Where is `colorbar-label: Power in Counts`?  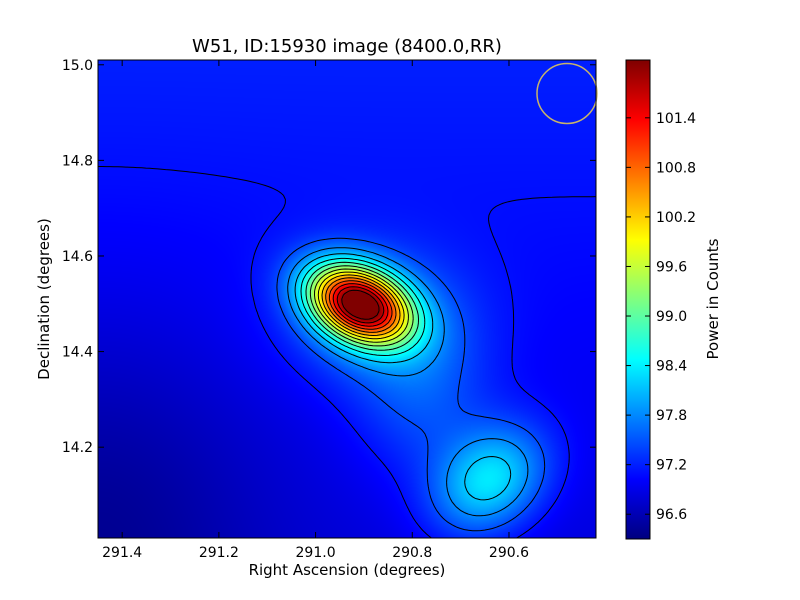 colorbar-label: Power in Counts is located at coordinates (713, 298).